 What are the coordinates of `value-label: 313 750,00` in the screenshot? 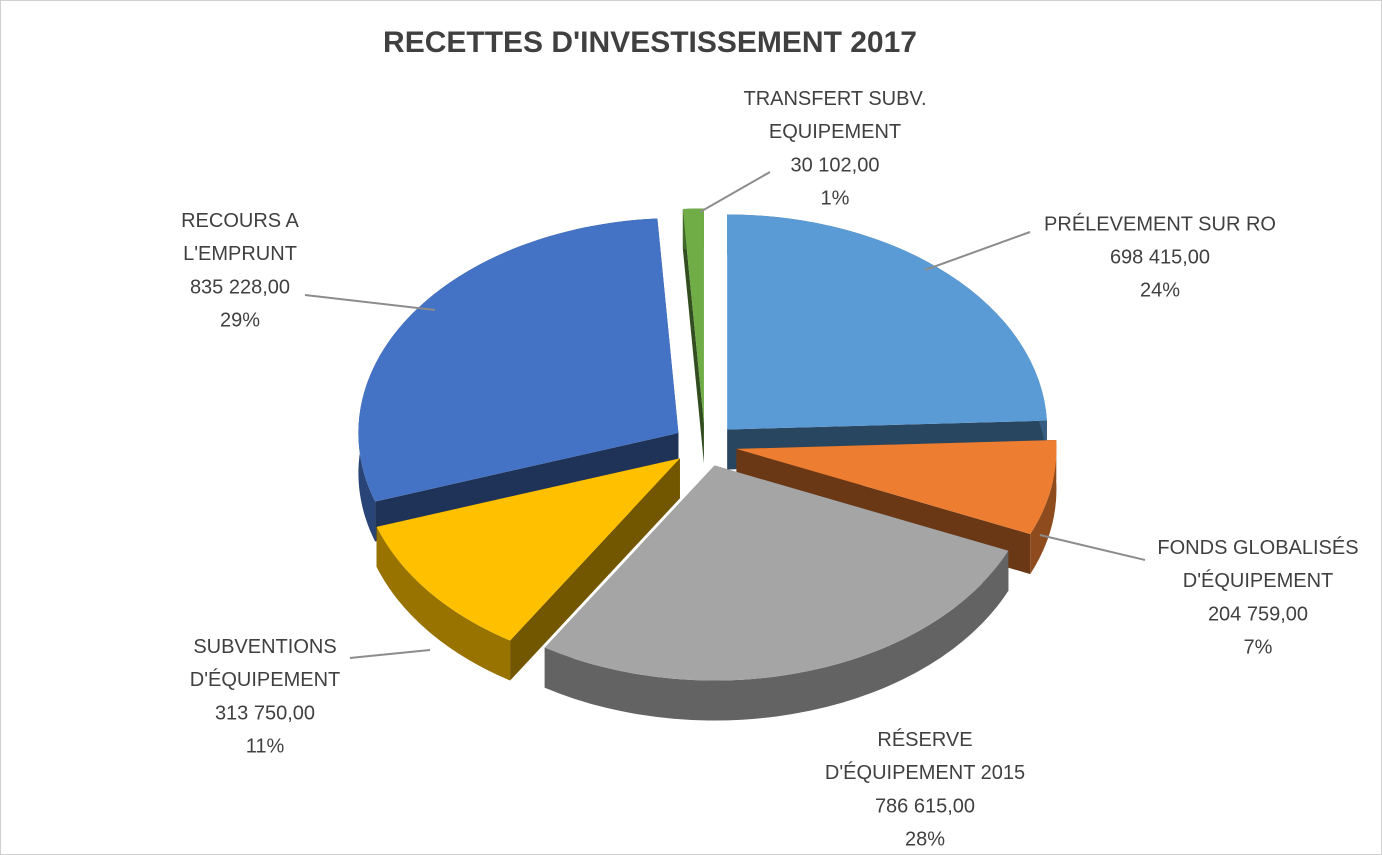 It's located at (265, 713).